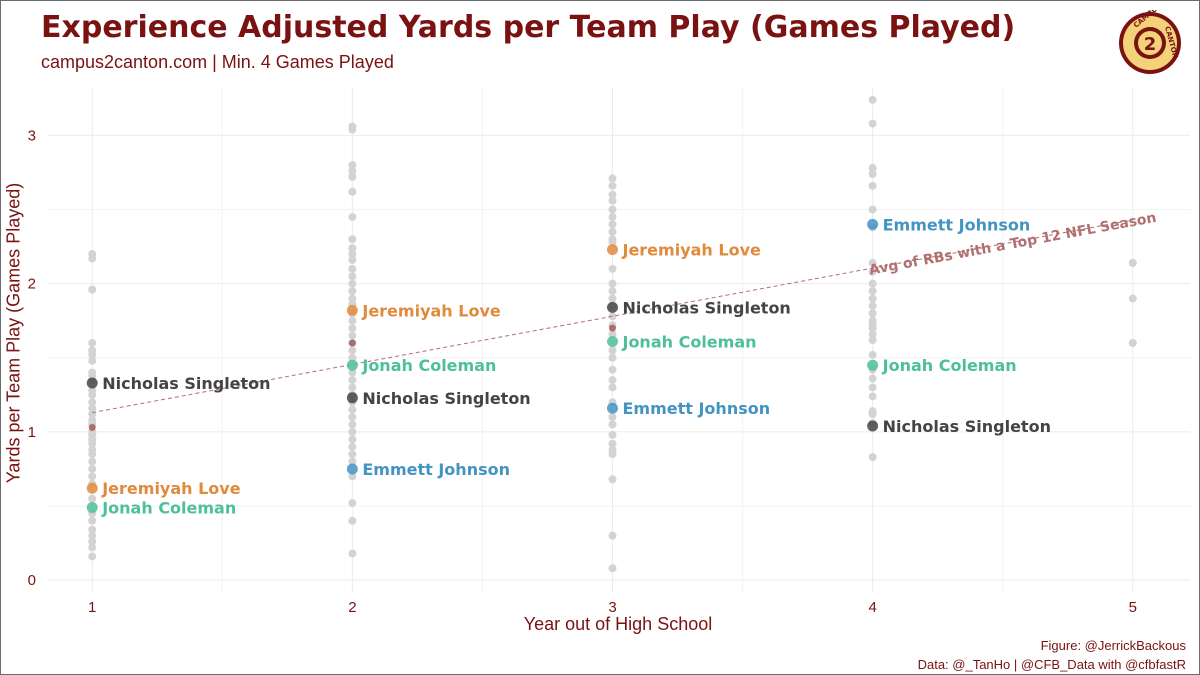  What do you see at coordinates (1051, 664) in the screenshot?
I see `caption-data-credit: Data: @_TanHo | @CFB_Data with @cfbfastR` at bounding box center [1051, 664].